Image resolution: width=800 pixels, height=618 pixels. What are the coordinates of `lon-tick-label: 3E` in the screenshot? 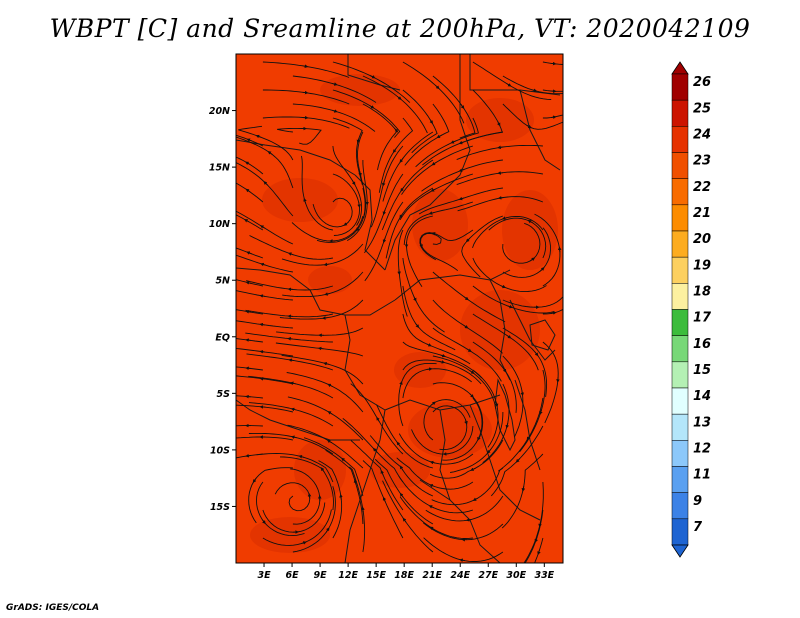 It's located at (264, 575).